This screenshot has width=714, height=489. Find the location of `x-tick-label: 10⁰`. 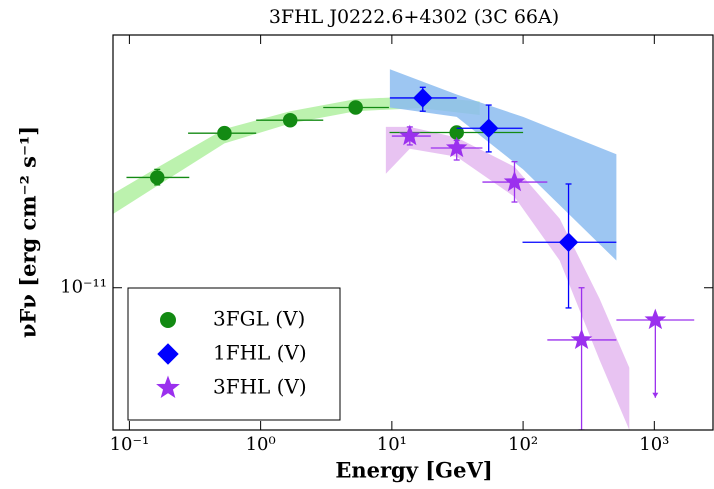

x-tick-label: 10⁰ is located at coordinates (261, 444).